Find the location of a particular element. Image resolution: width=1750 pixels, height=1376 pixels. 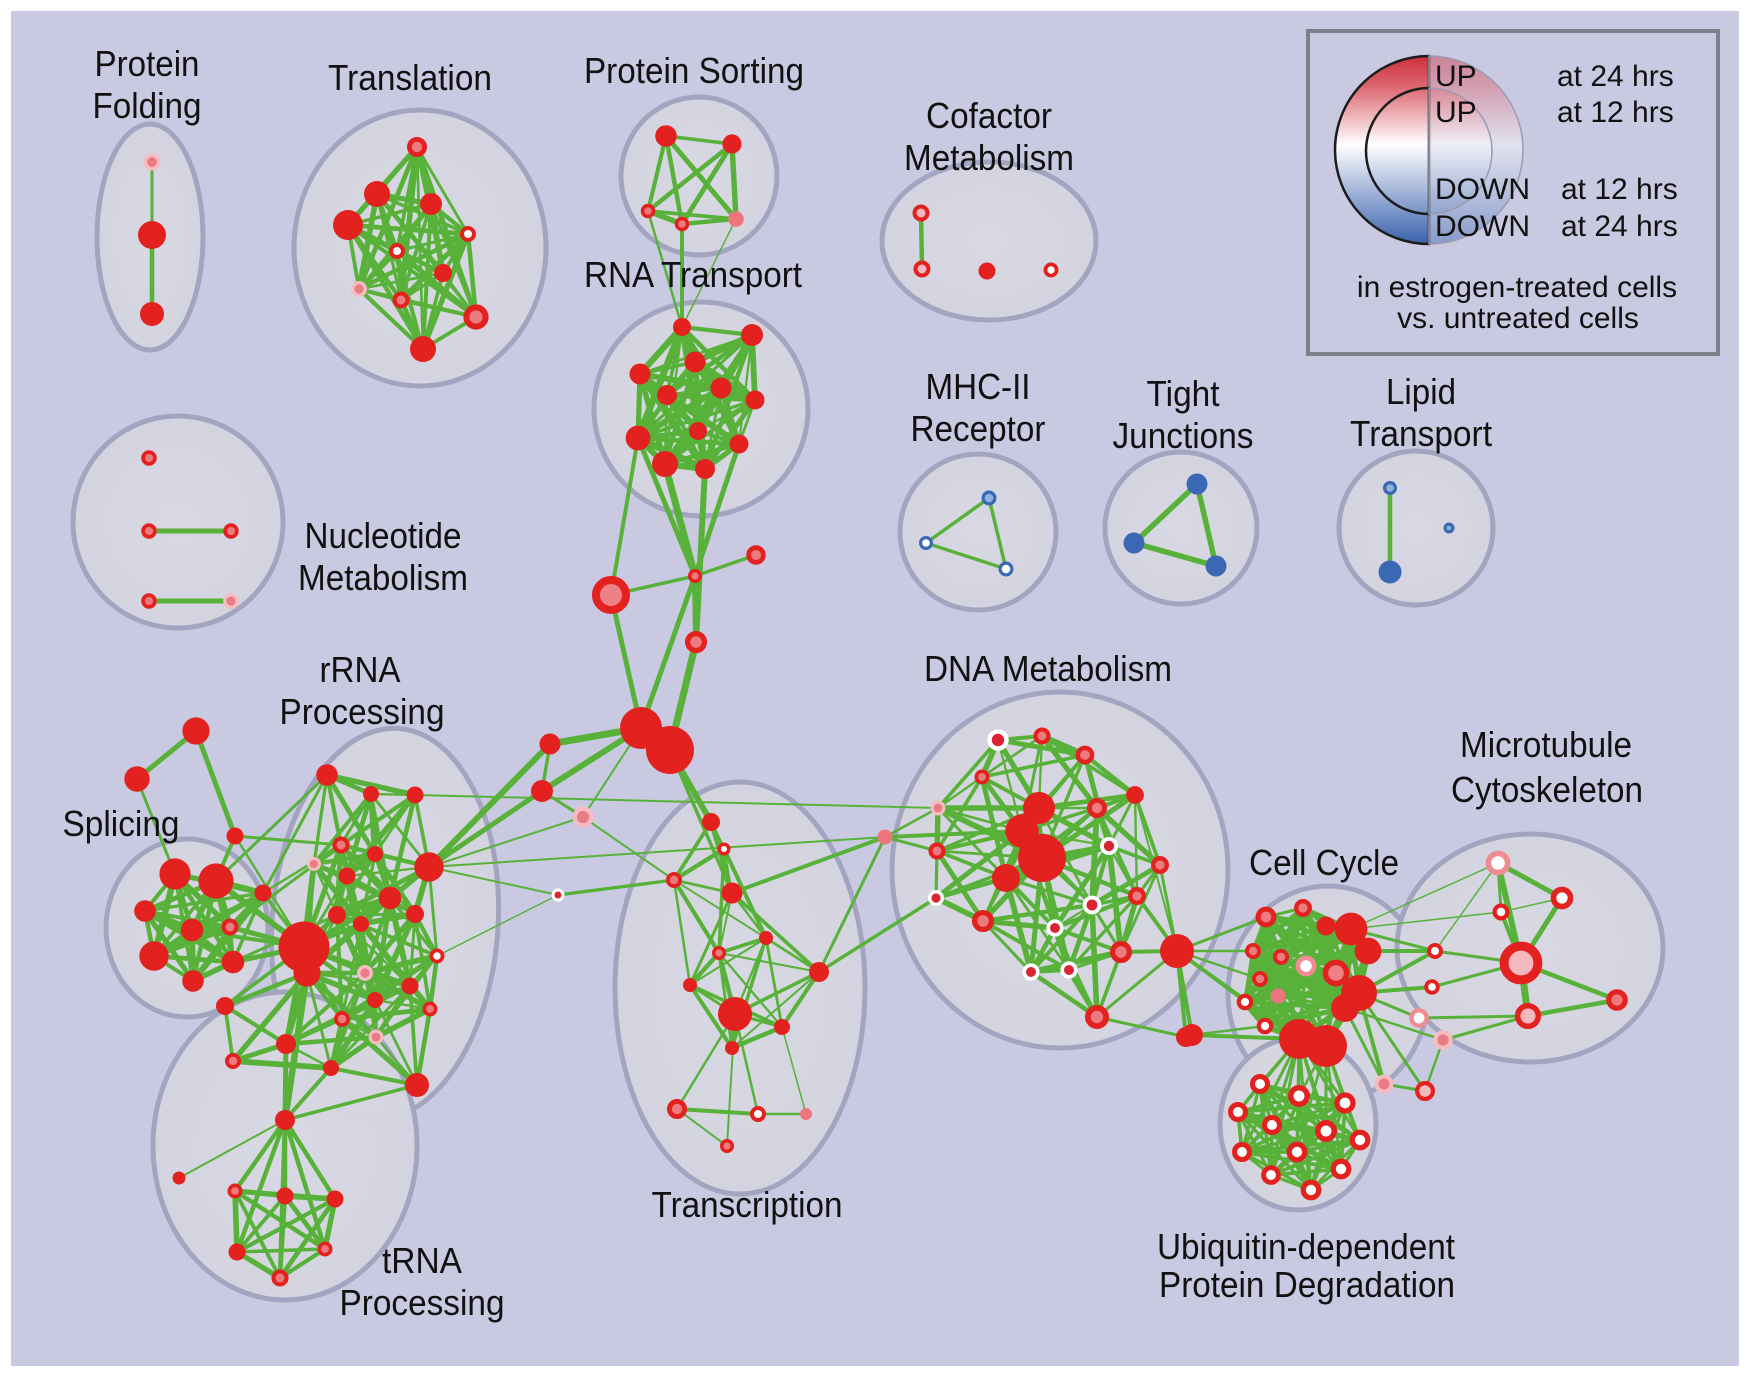

svg-text: MHC-II is located at coordinates (978, 386).